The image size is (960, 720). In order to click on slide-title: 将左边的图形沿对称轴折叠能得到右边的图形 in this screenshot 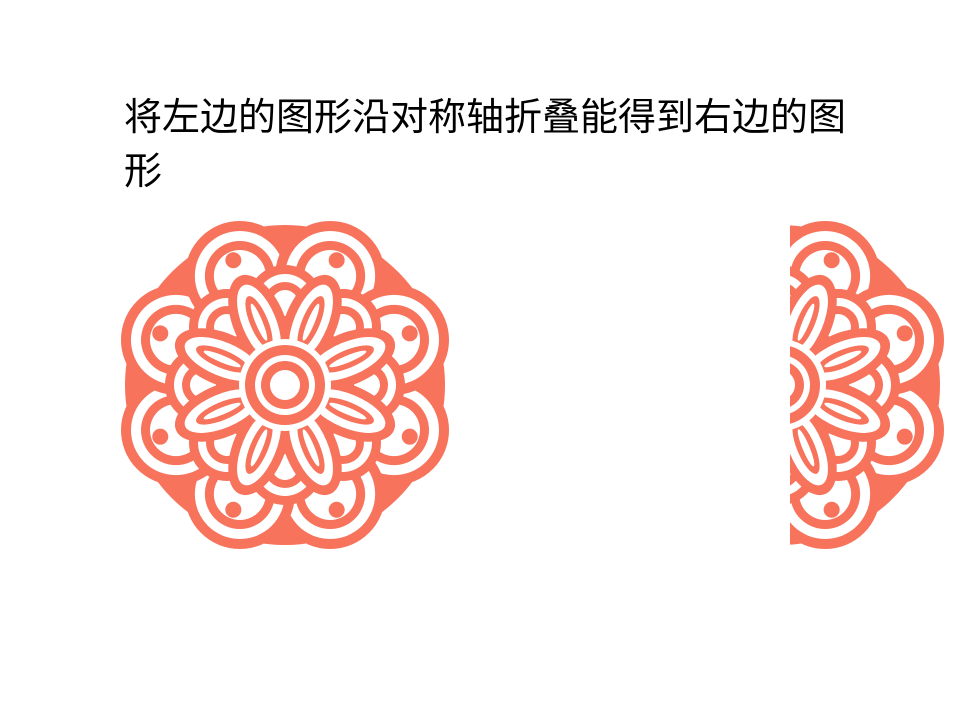, I will do `click(485, 144)`.